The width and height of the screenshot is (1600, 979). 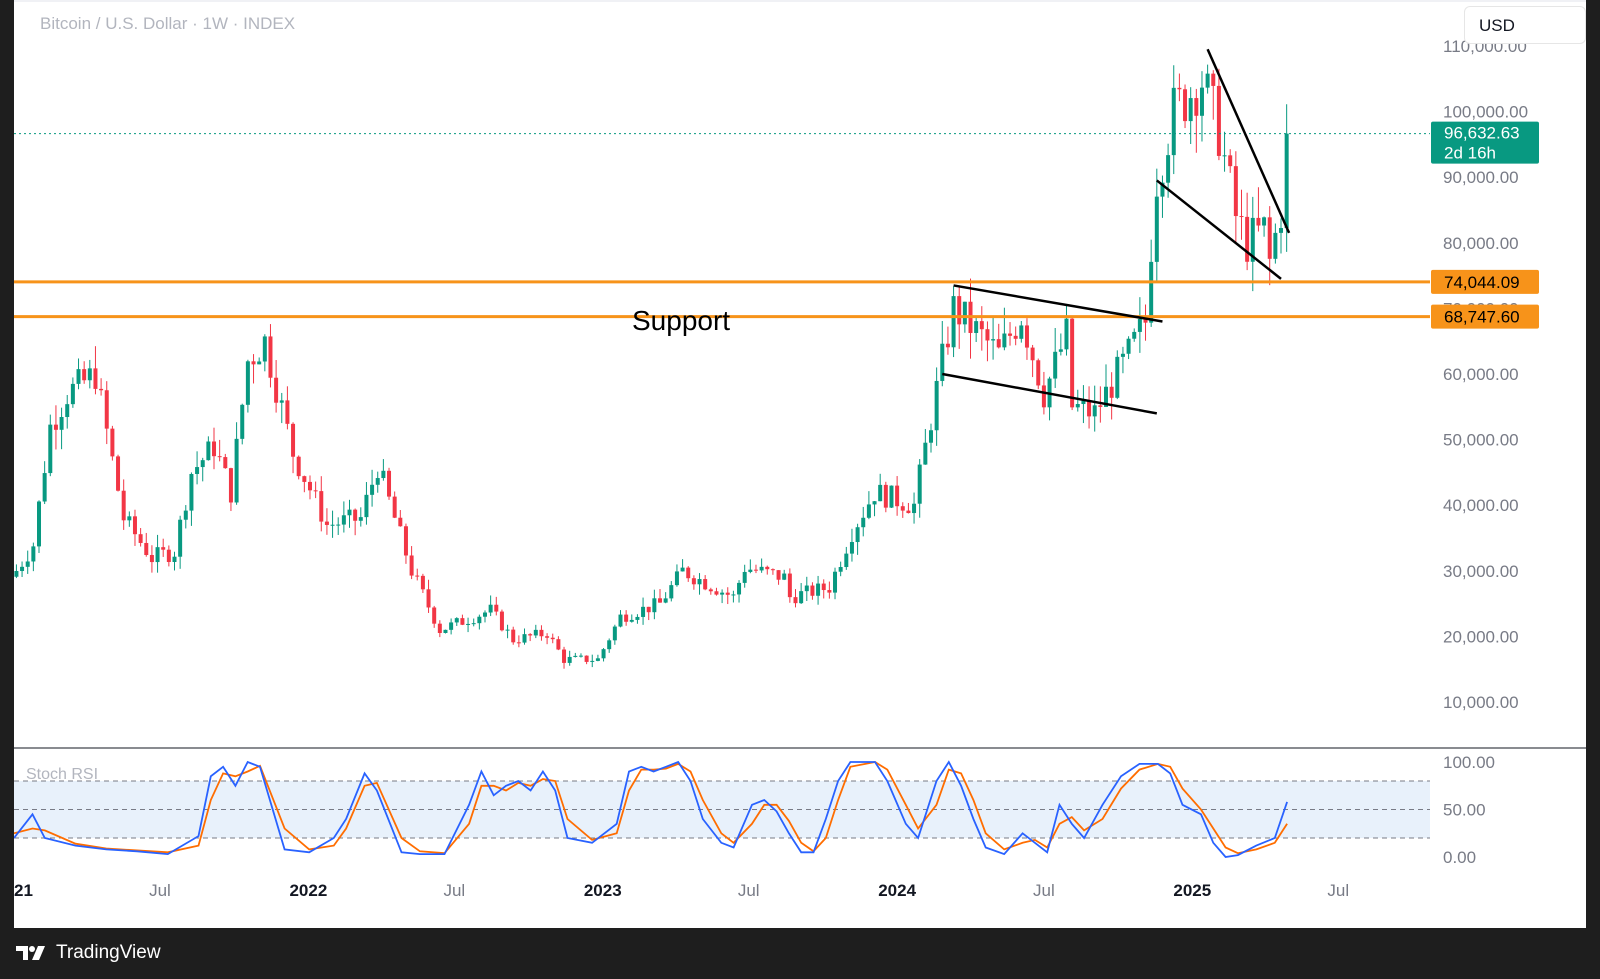 I want to click on level-price-tag, so click(x=1485, y=316).